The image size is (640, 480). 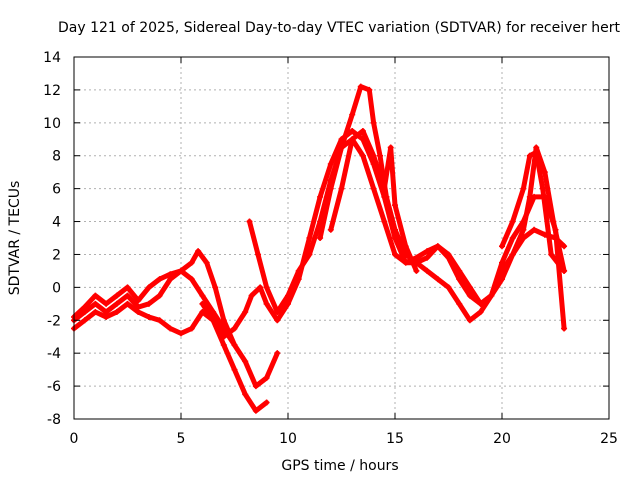 I want to click on y-tick-label: 2, so click(x=56, y=255).